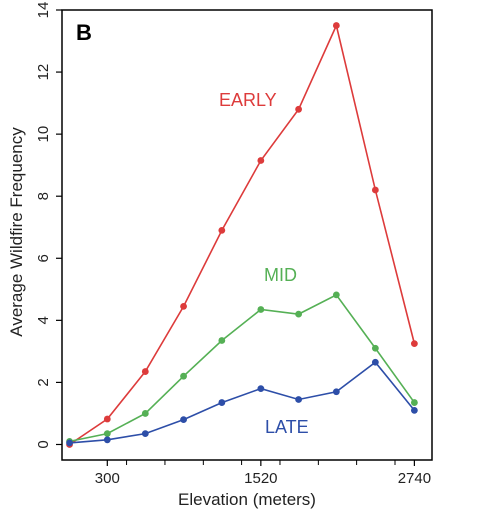 The width and height of the screenshot is (504, 526). What do you see at coordinates (43, 134) in the screenshot?
I see `y-tick-label: 10` at bounding box center [43, 134].